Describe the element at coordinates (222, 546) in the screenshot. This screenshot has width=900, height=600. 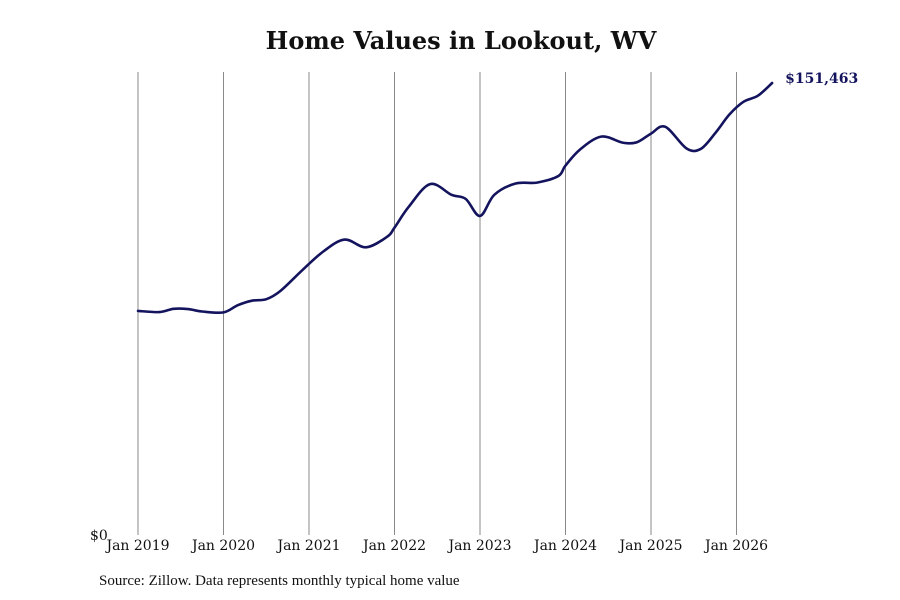
I see `x-tick-label: Jan 2020` at that location.